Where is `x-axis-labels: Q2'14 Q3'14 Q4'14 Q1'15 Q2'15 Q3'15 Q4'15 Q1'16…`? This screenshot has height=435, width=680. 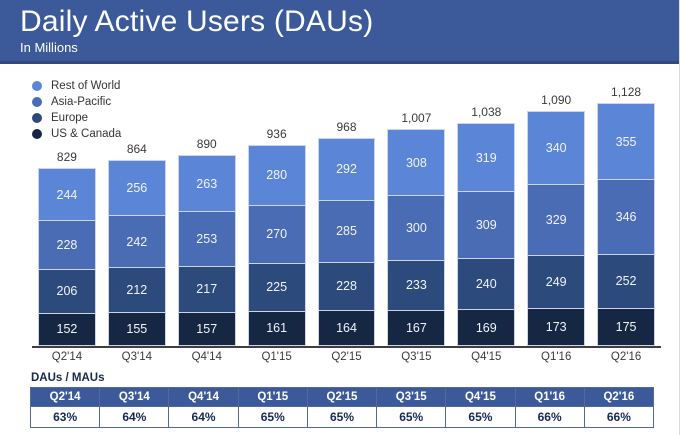 x-axis-labels: Q2'14 Q3'14 Q4'14 Q1'15 Q2'15 Q3'15 Q4'15 Q1'16… is located at coordinates (346, 357).